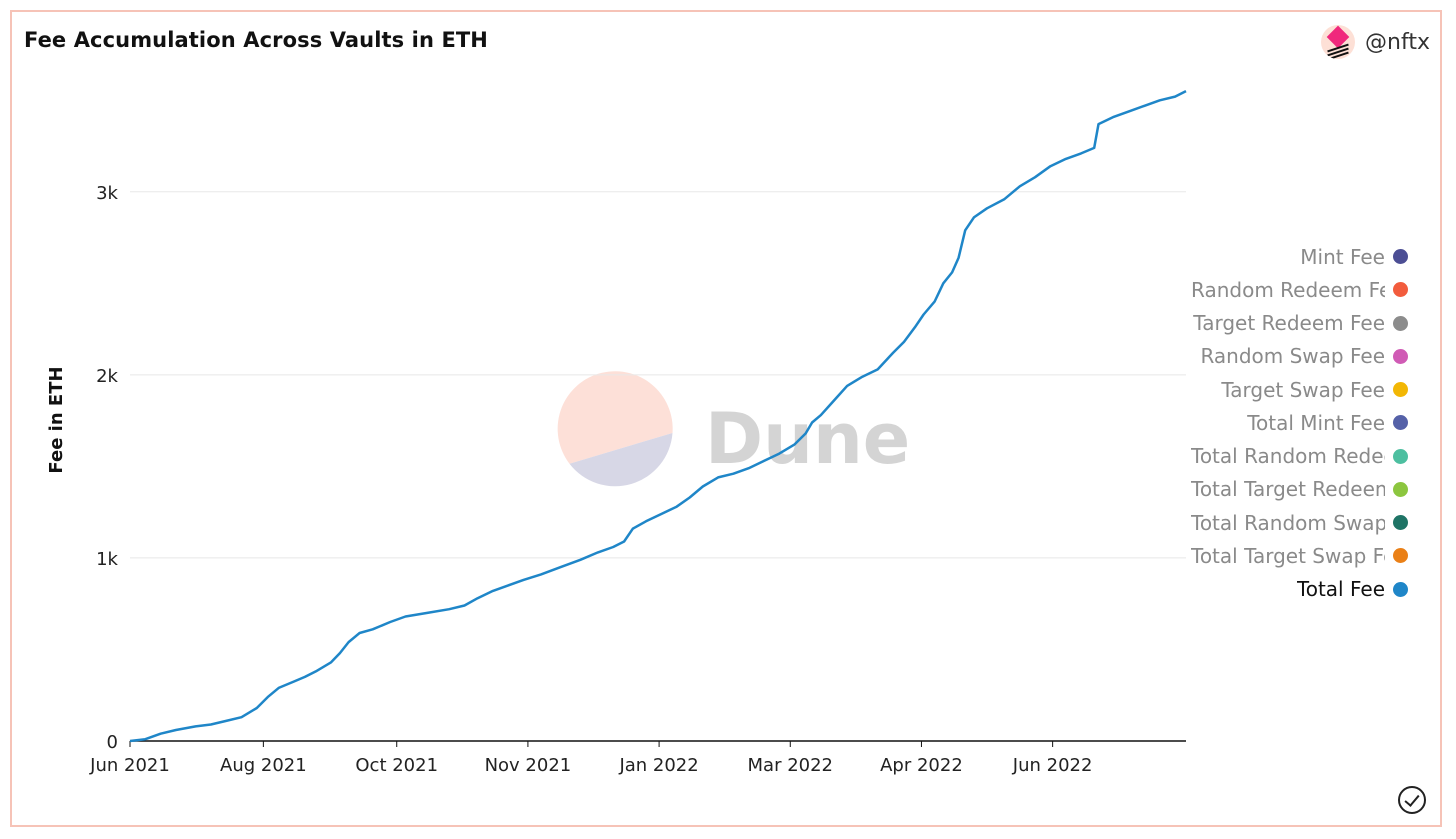  Describe the element at coordinates (1340, 589) in the screenshot. I see `legend-label: Total Fee` at that location.